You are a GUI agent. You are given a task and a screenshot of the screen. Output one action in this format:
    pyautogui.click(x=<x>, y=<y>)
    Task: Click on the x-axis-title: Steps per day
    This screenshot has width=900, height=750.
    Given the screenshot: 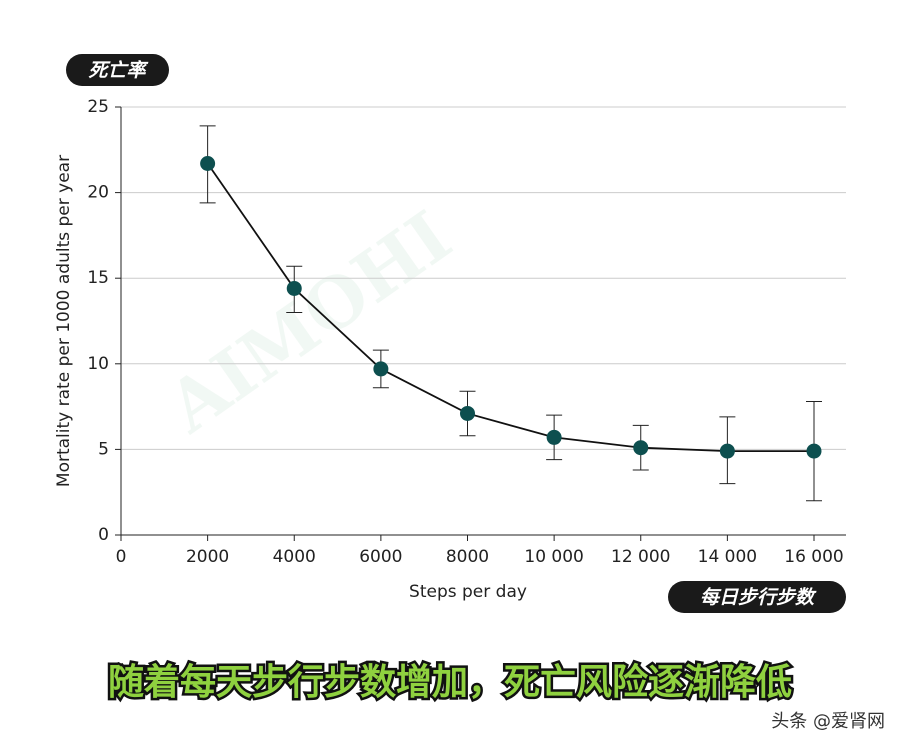 What is the action you would take?
    pyautogui.click(x=468, y=592)
    